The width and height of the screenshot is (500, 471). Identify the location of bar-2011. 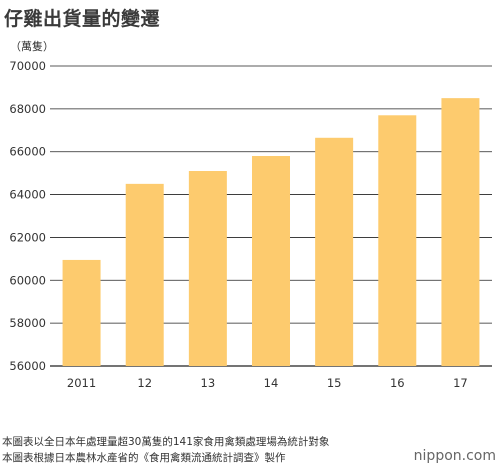
(81, 312).